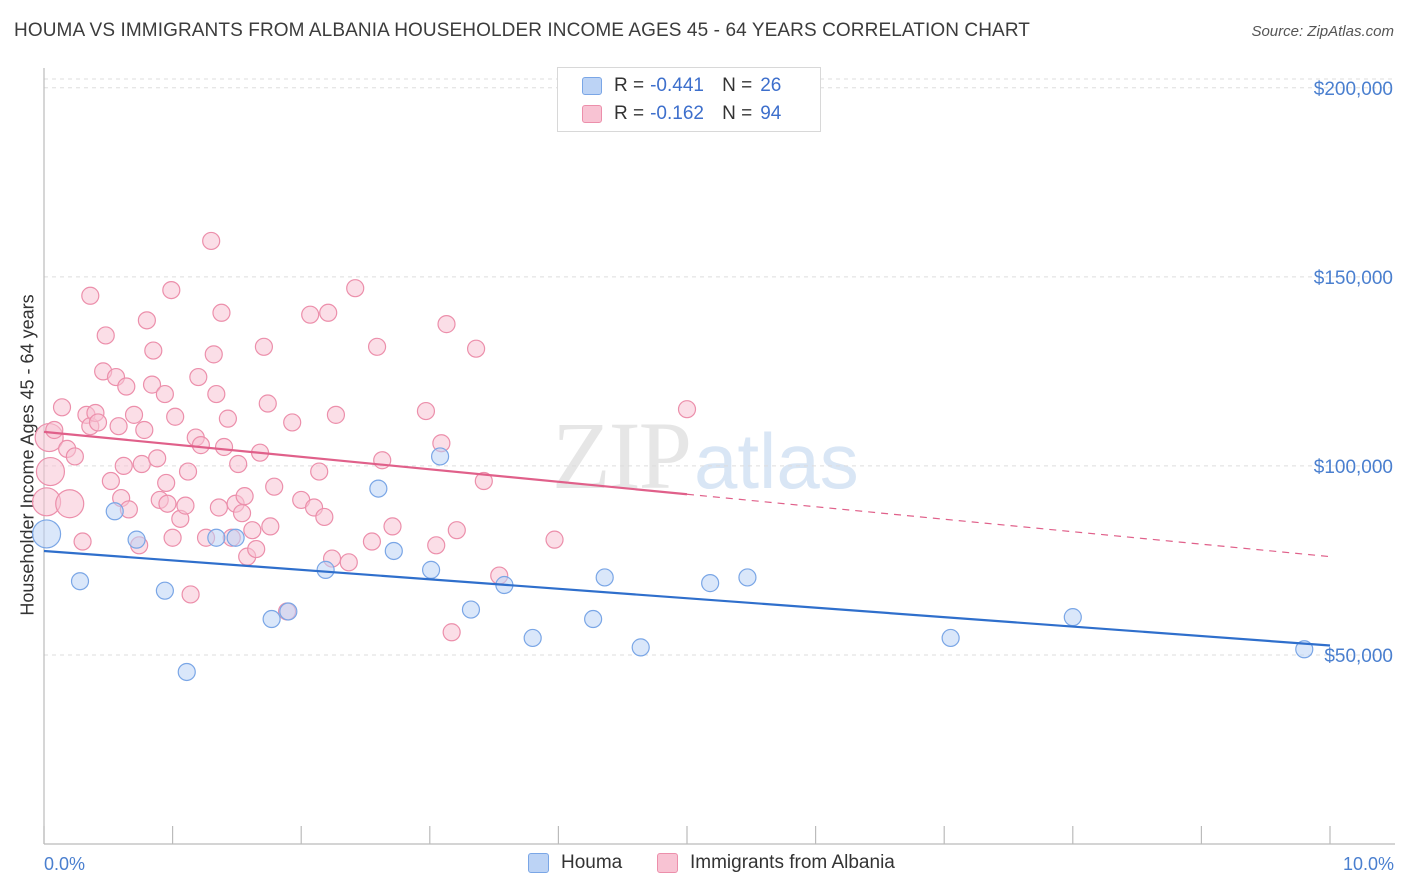 This screenshot has width=1406, height=892. I want to click on source-label: Source: ZipAtlas.com, so click(1322, 31).